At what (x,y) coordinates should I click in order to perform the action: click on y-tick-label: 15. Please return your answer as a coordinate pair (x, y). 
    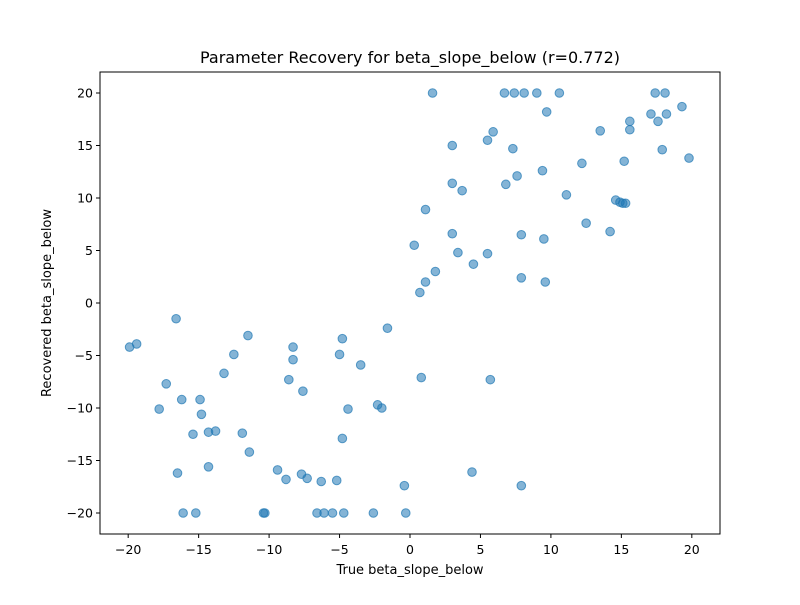
    Looking at the image, I should click on (85, 145).